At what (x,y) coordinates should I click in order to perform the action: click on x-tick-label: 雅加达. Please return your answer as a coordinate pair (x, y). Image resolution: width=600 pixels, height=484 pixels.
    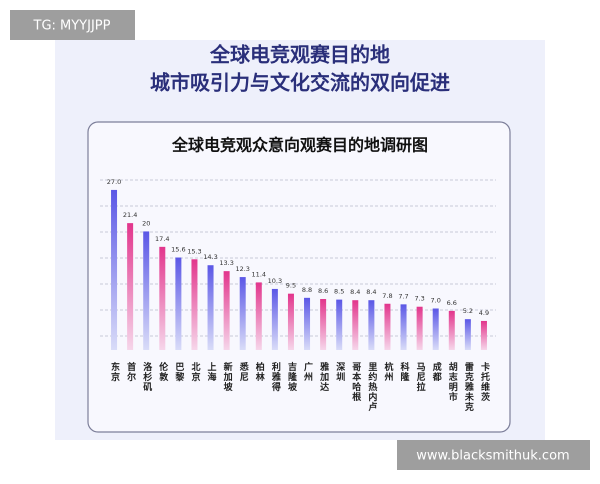
    Looking at the image, I should click on (324, 376).